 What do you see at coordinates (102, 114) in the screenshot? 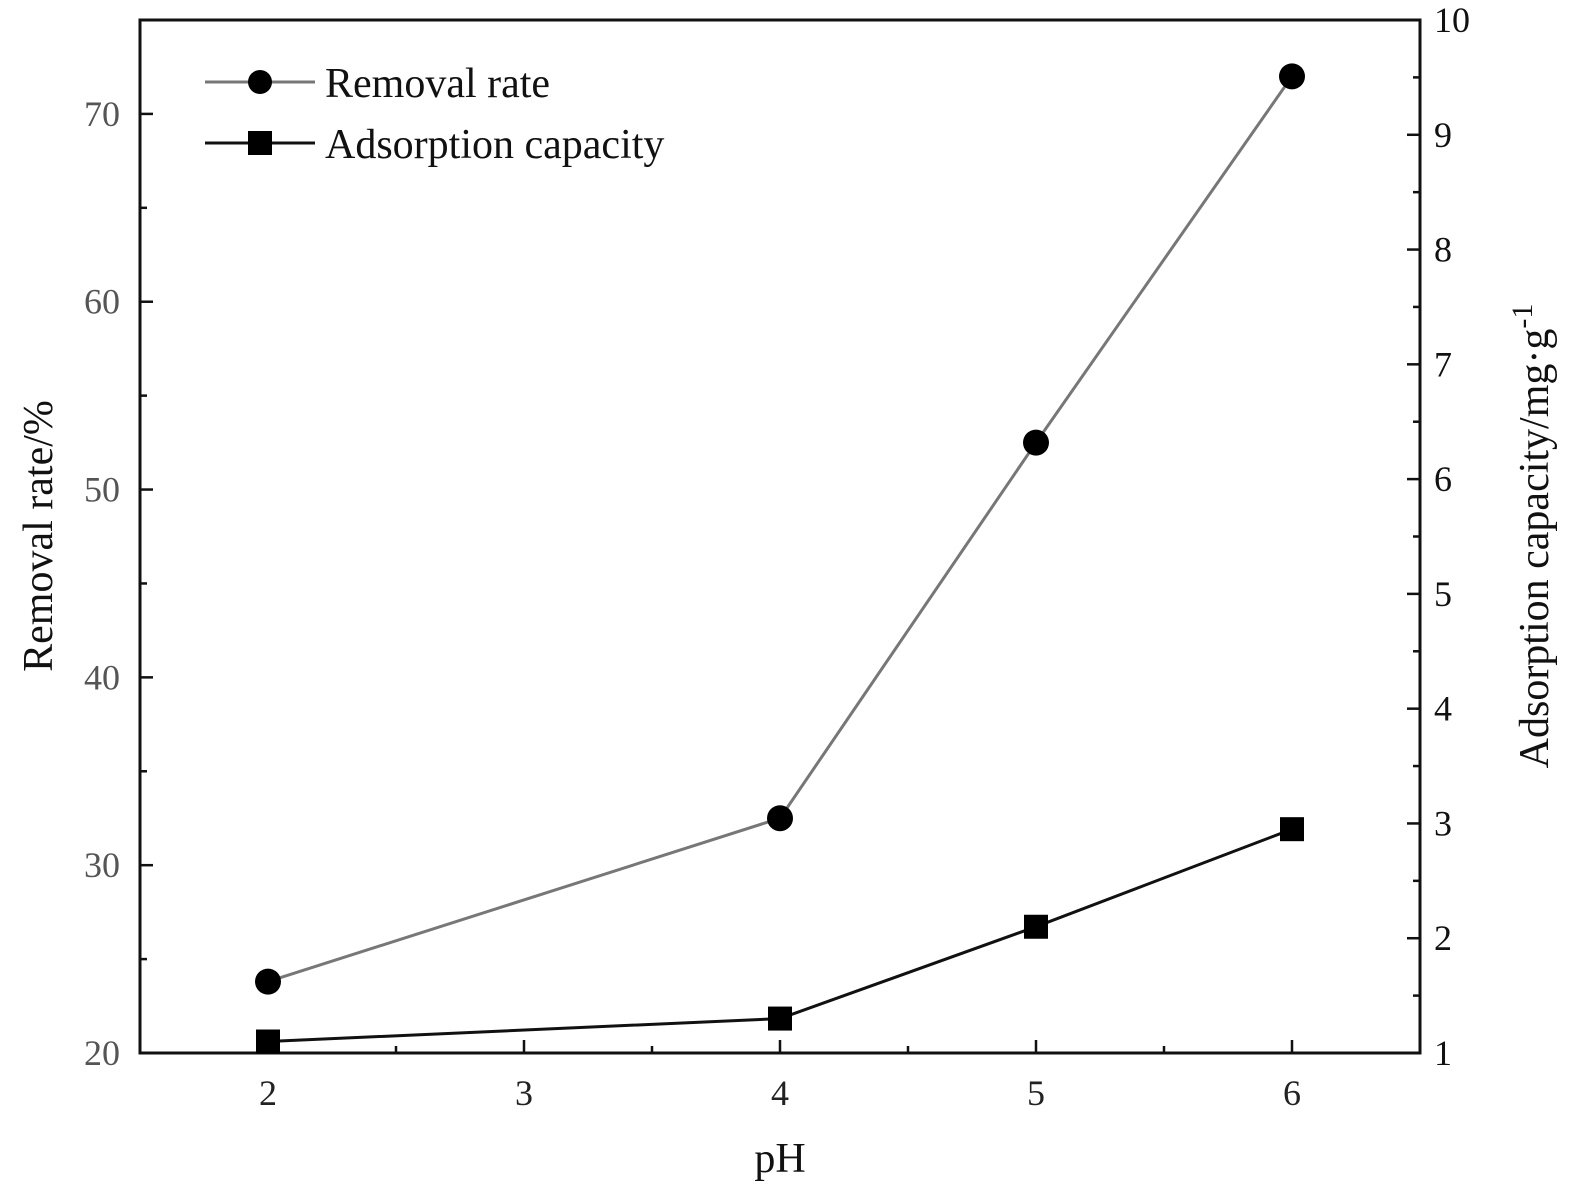
I see `y-left-tick-label: 70` at bounding box center [102, 114].